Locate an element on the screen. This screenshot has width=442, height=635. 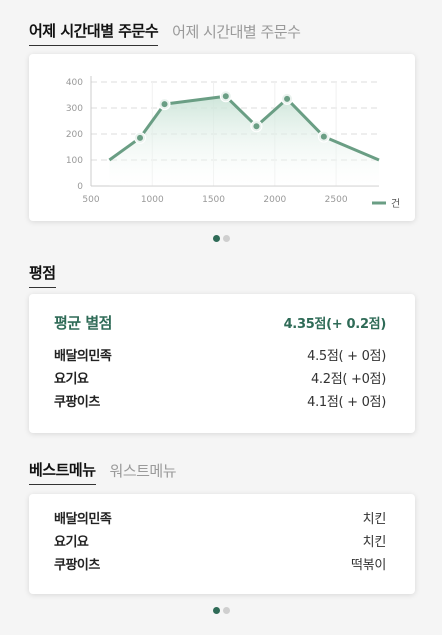
rating-row: 배달의민족 4.5점( + 0점) is located at coordinates (220, 354).